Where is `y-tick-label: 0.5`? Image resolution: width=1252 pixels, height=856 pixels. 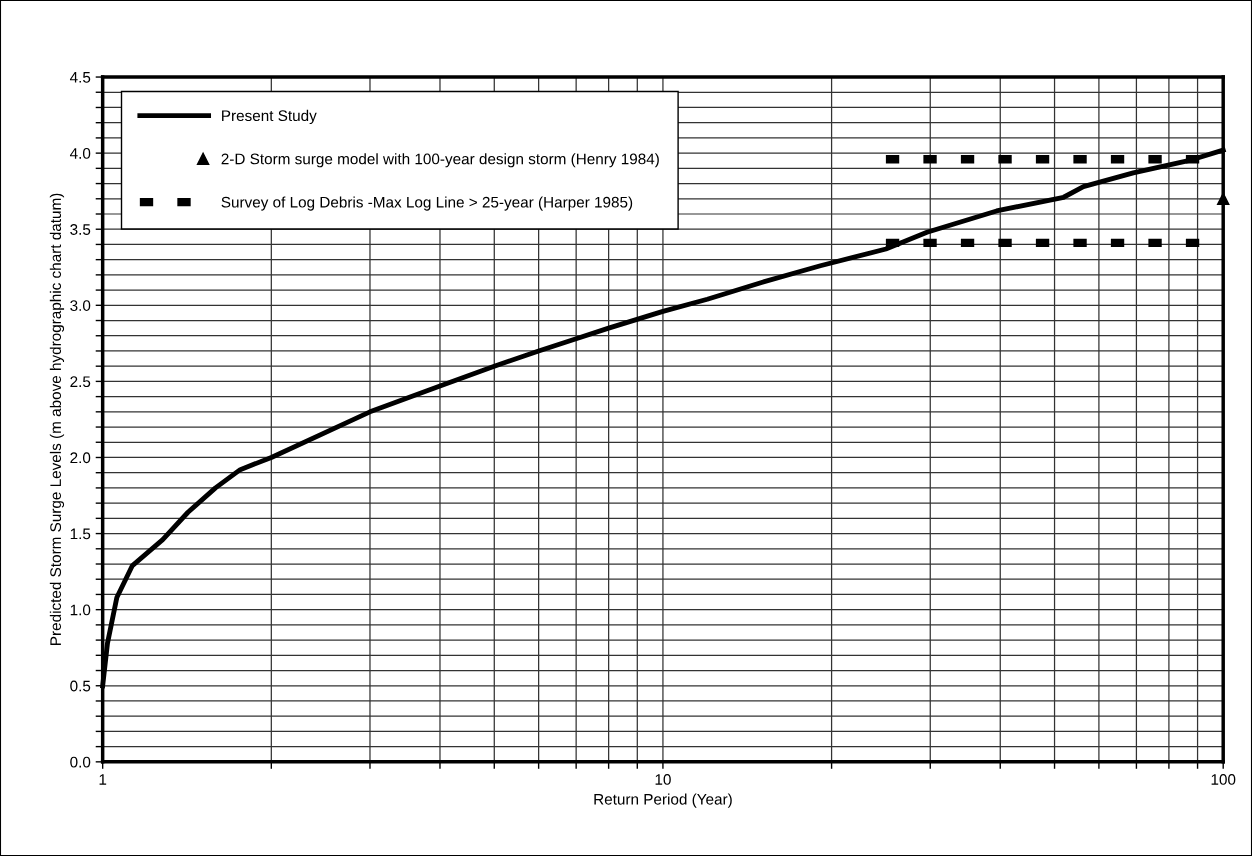 y-tick-label: 0.5 is located at coordinates (80, 686).